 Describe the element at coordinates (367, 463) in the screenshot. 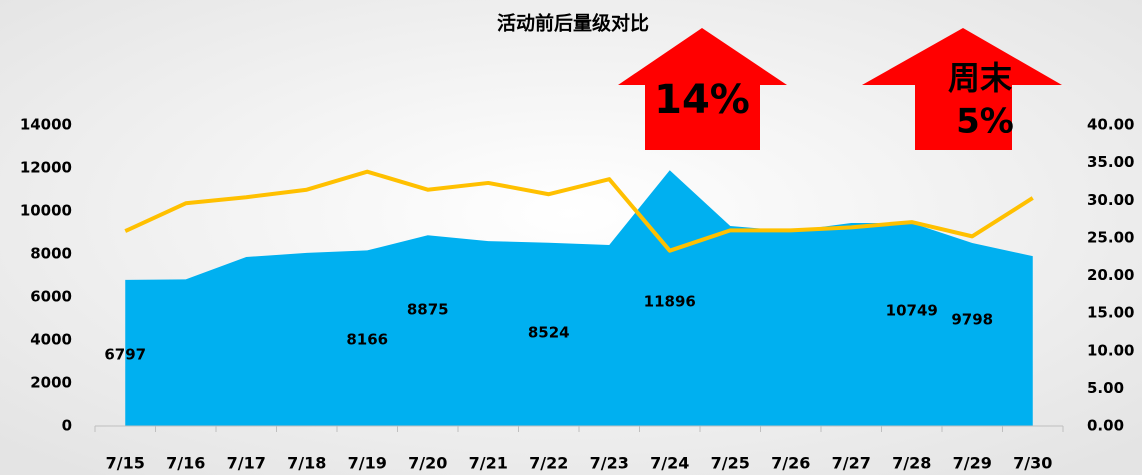

I see `x-tick-label: 7/19` at that location.